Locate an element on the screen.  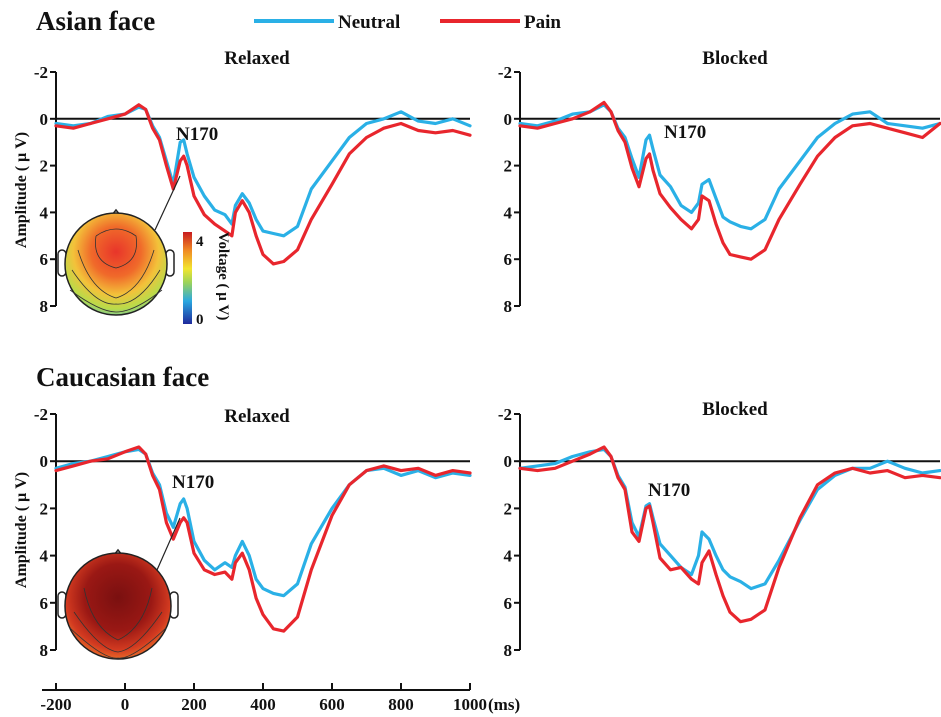
x-tick-label: 600 is located at coordinates (332, 704).